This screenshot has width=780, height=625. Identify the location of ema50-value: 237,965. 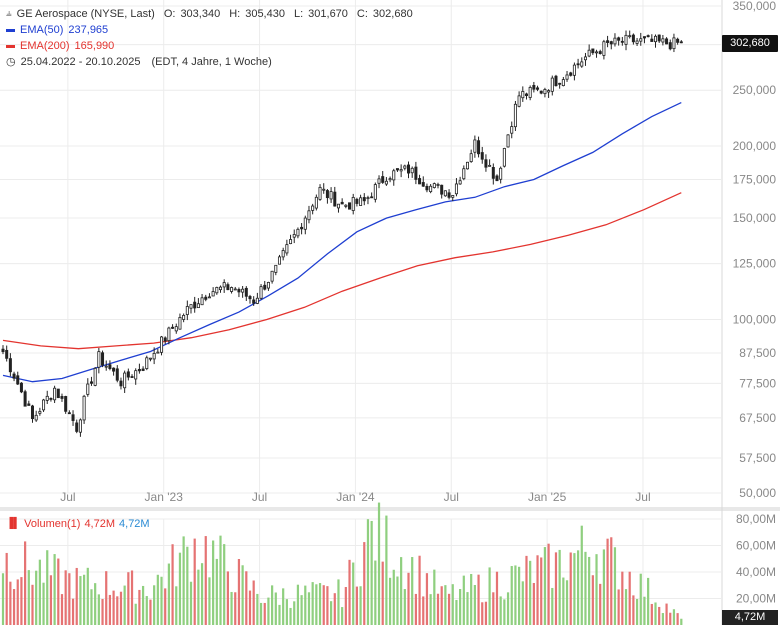
(88, 30).